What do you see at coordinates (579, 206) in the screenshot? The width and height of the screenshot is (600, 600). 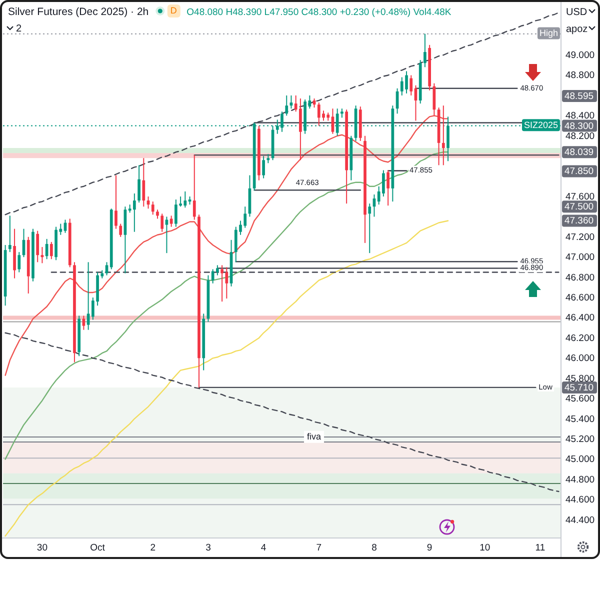 I see `annotation: 47.500` at bounding box center [579, 206].